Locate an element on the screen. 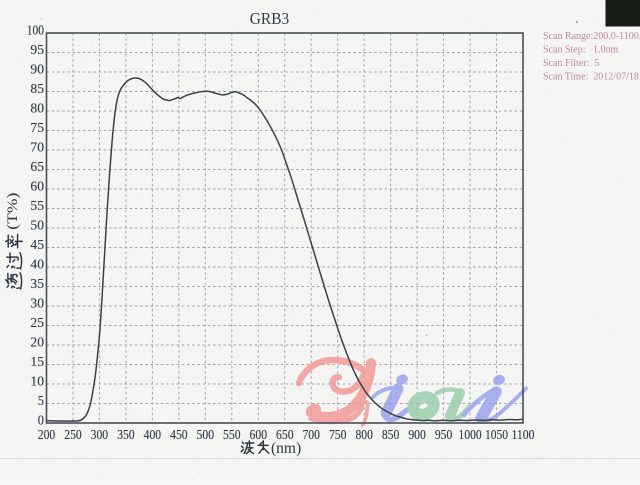 This screenshot has width=640, height=485. svg-text: 900 is located at coordinates (417, 434).